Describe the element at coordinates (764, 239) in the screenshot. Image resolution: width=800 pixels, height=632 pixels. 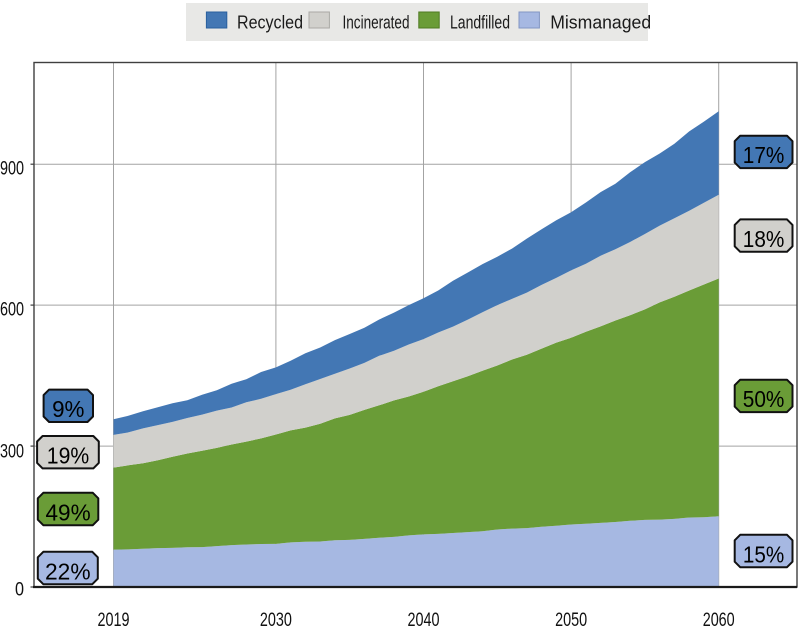
I see `svg-text: 18%` at that location.